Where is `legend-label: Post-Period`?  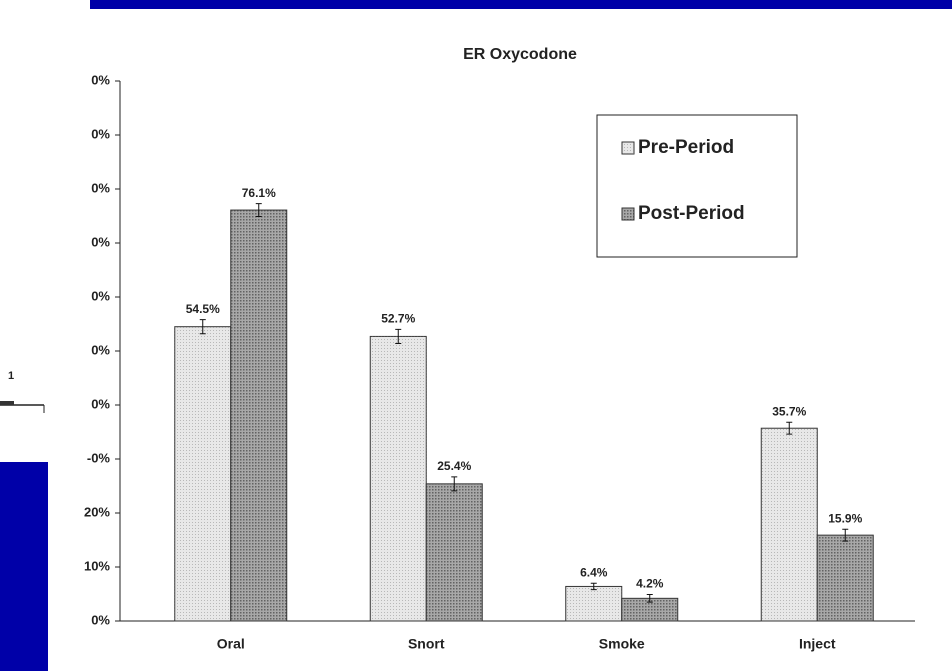
legend-label: Post-Period is located at coordinates (691, 213).